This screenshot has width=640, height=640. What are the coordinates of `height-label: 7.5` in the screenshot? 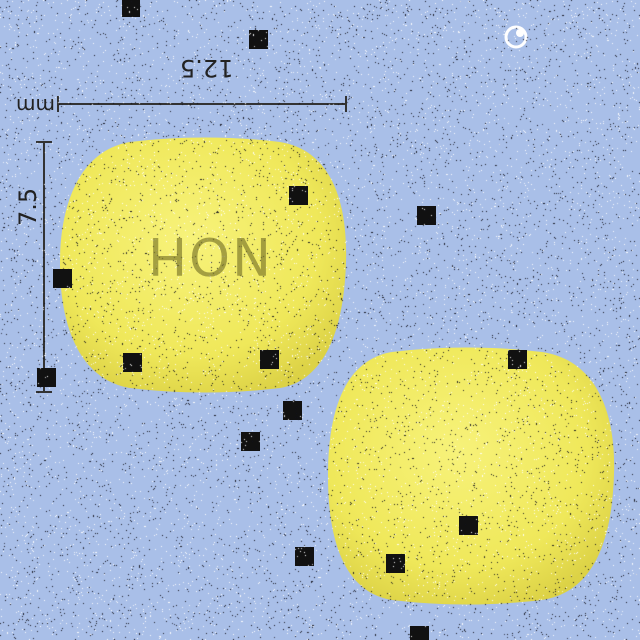 It's located at (28, 206).